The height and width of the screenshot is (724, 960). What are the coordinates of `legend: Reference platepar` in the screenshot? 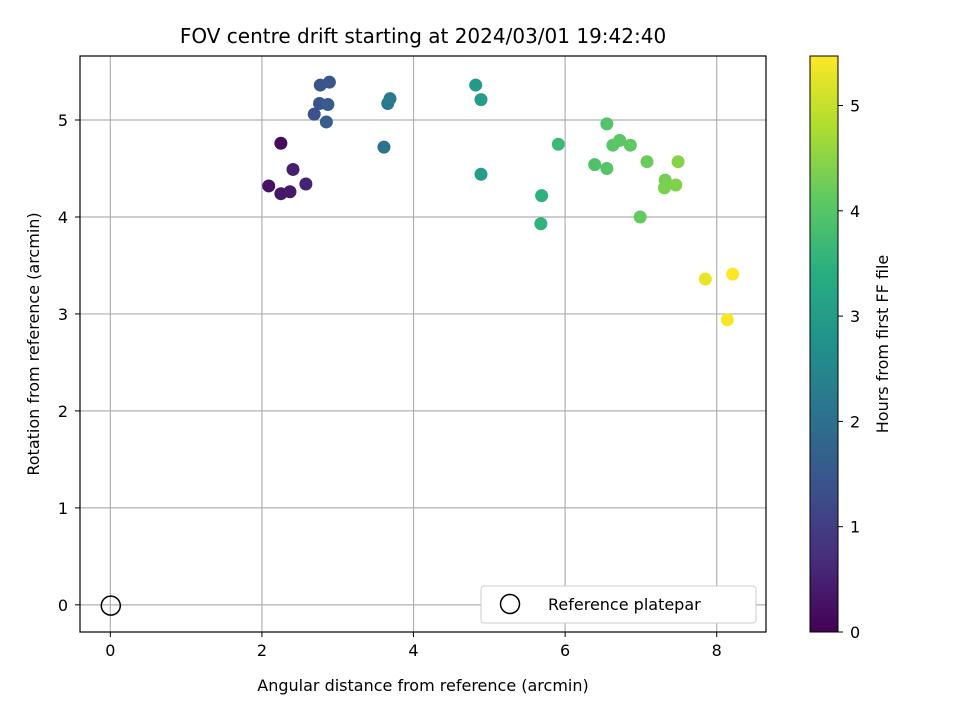 It's located at (618, 604).